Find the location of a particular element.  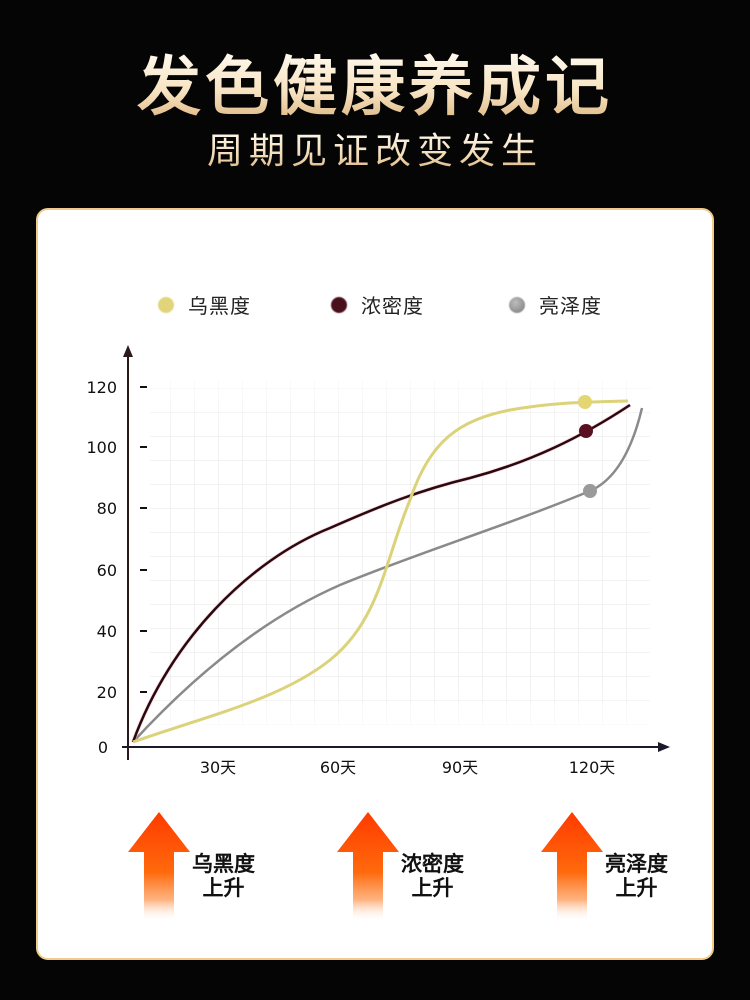

arrow-label: 浓密度 上升 is located at coordinates (432, 875).